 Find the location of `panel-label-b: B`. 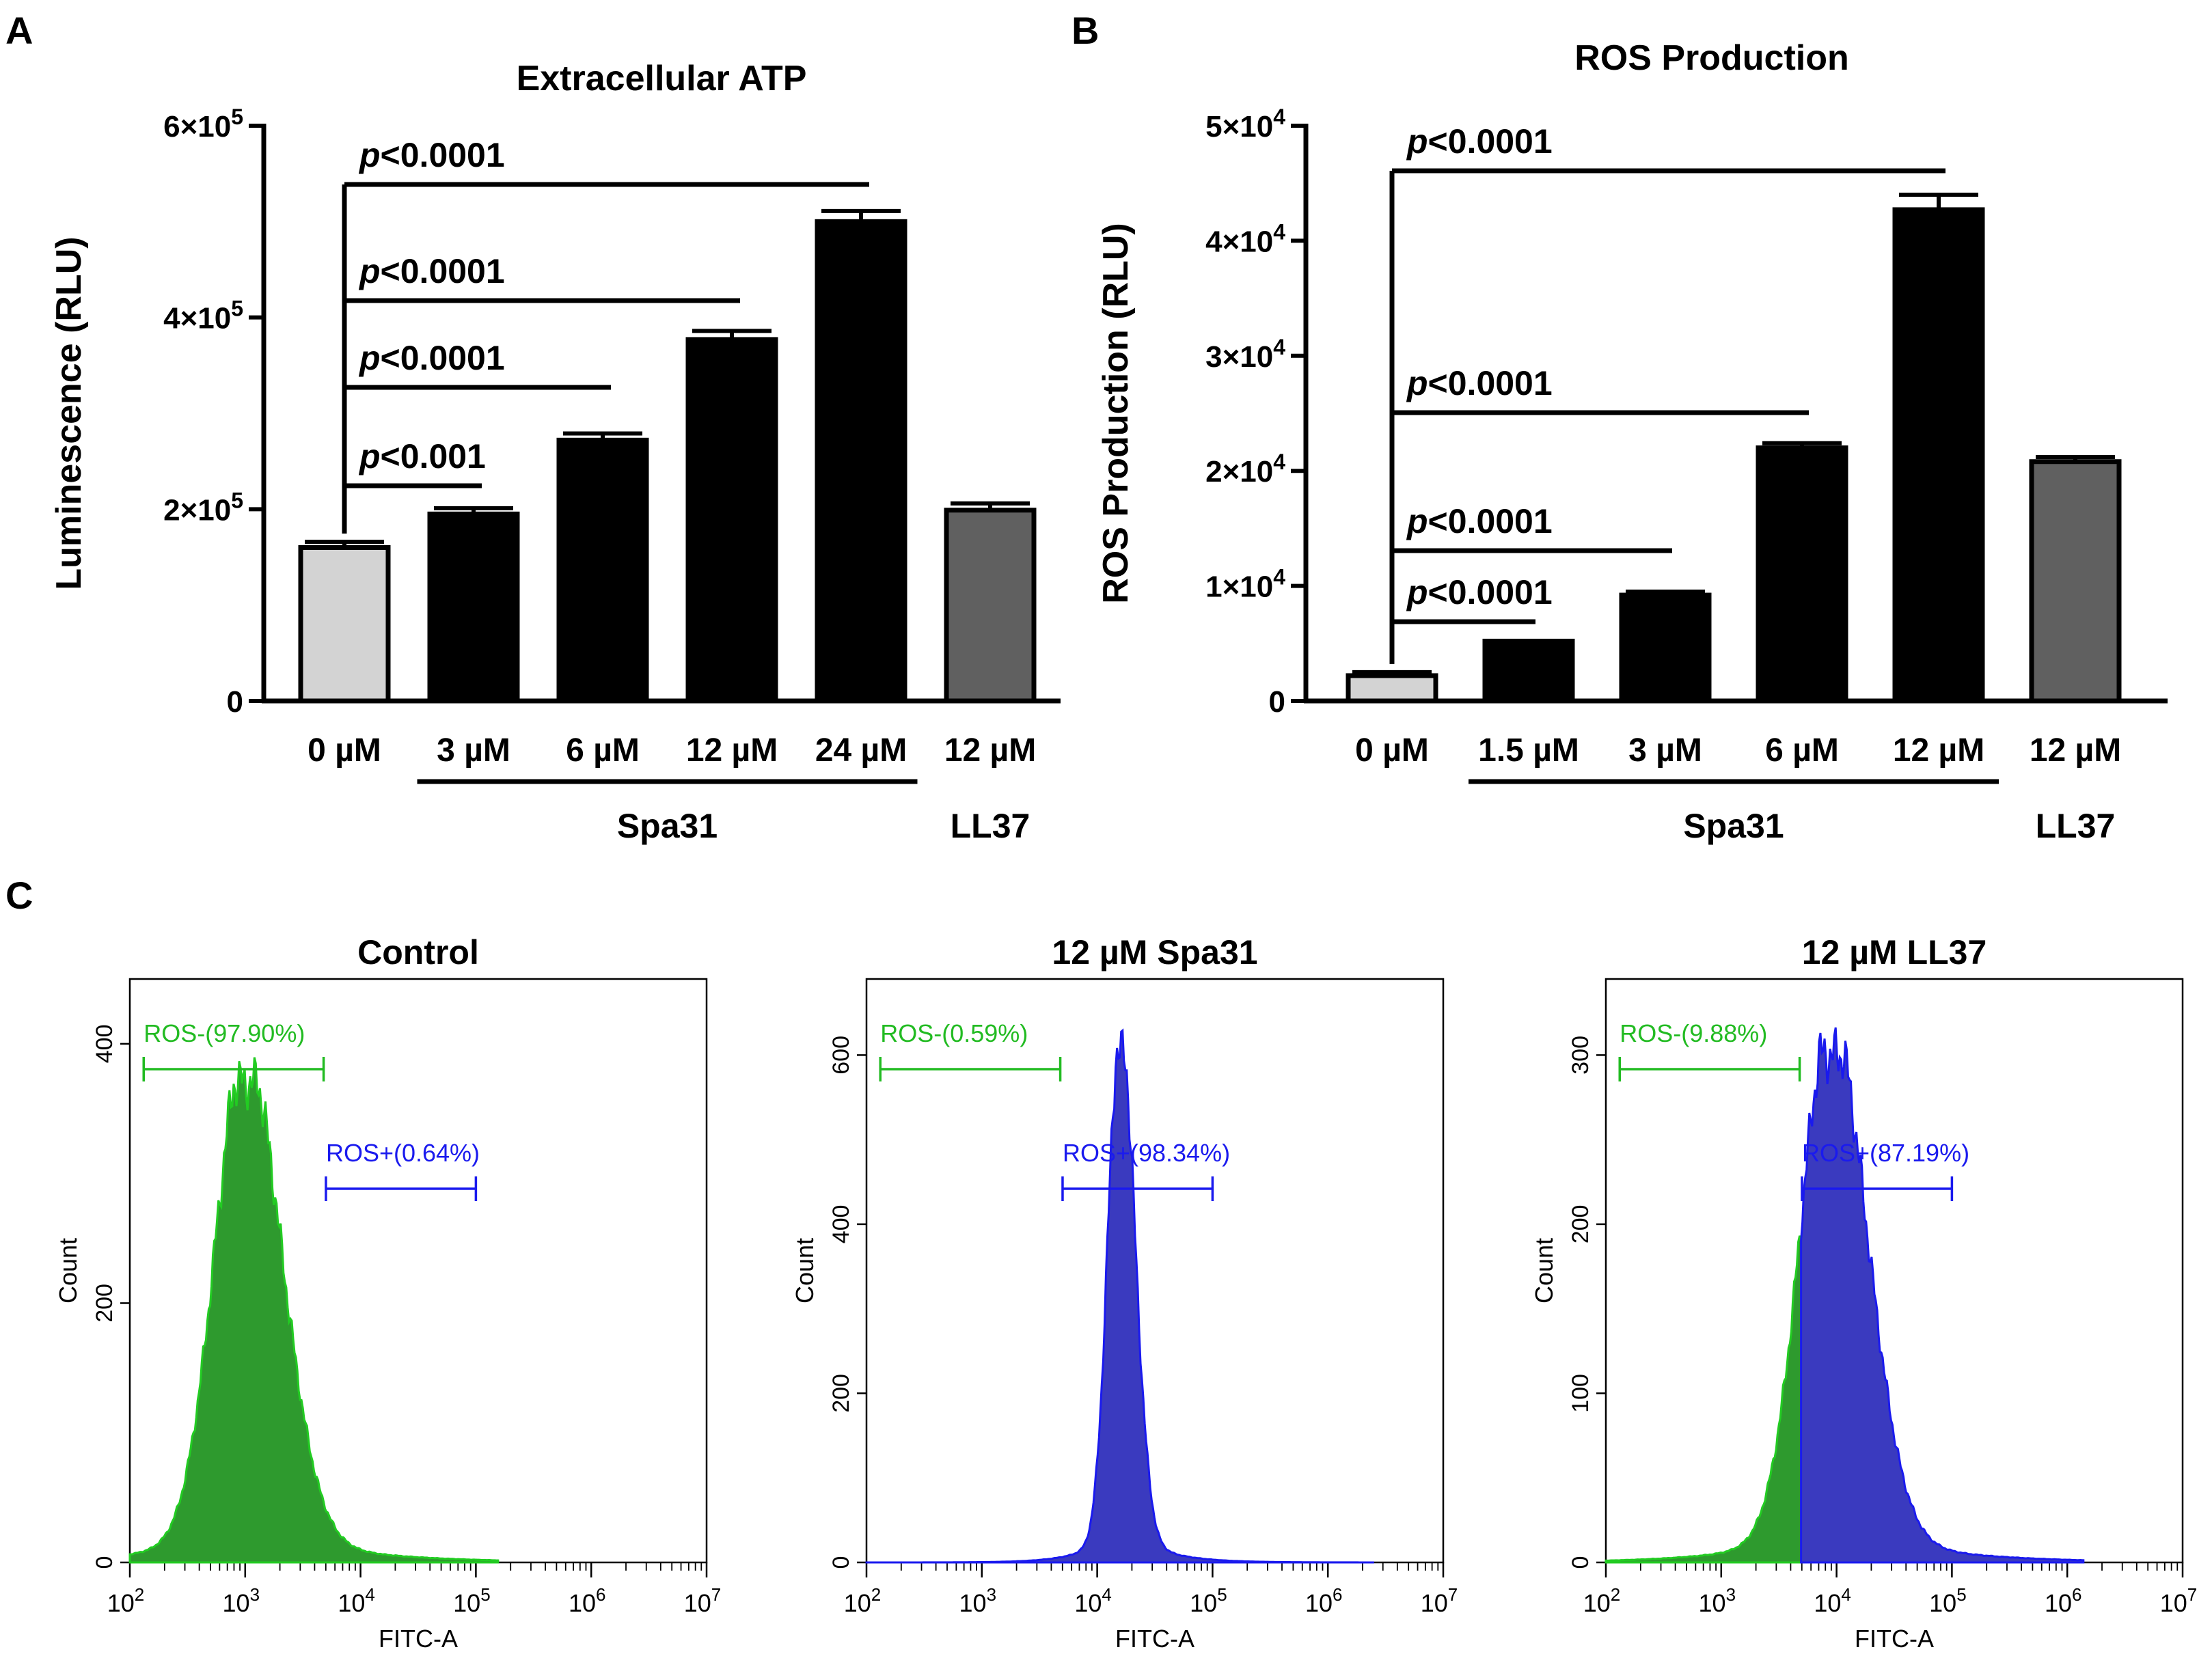

panel-label-b: B is located at coordinates (1085, 30).